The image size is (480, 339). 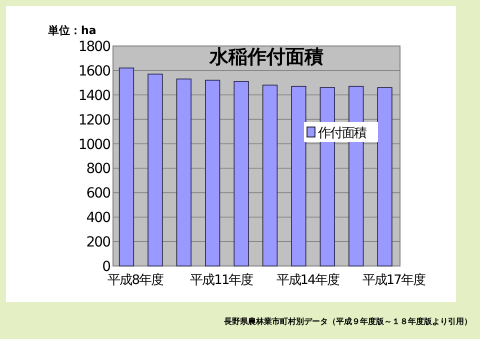 What do you see at coordinates (98, 218) in the screenshot?
I see `y-tick-label: 400` at bounding box center [98, 218].